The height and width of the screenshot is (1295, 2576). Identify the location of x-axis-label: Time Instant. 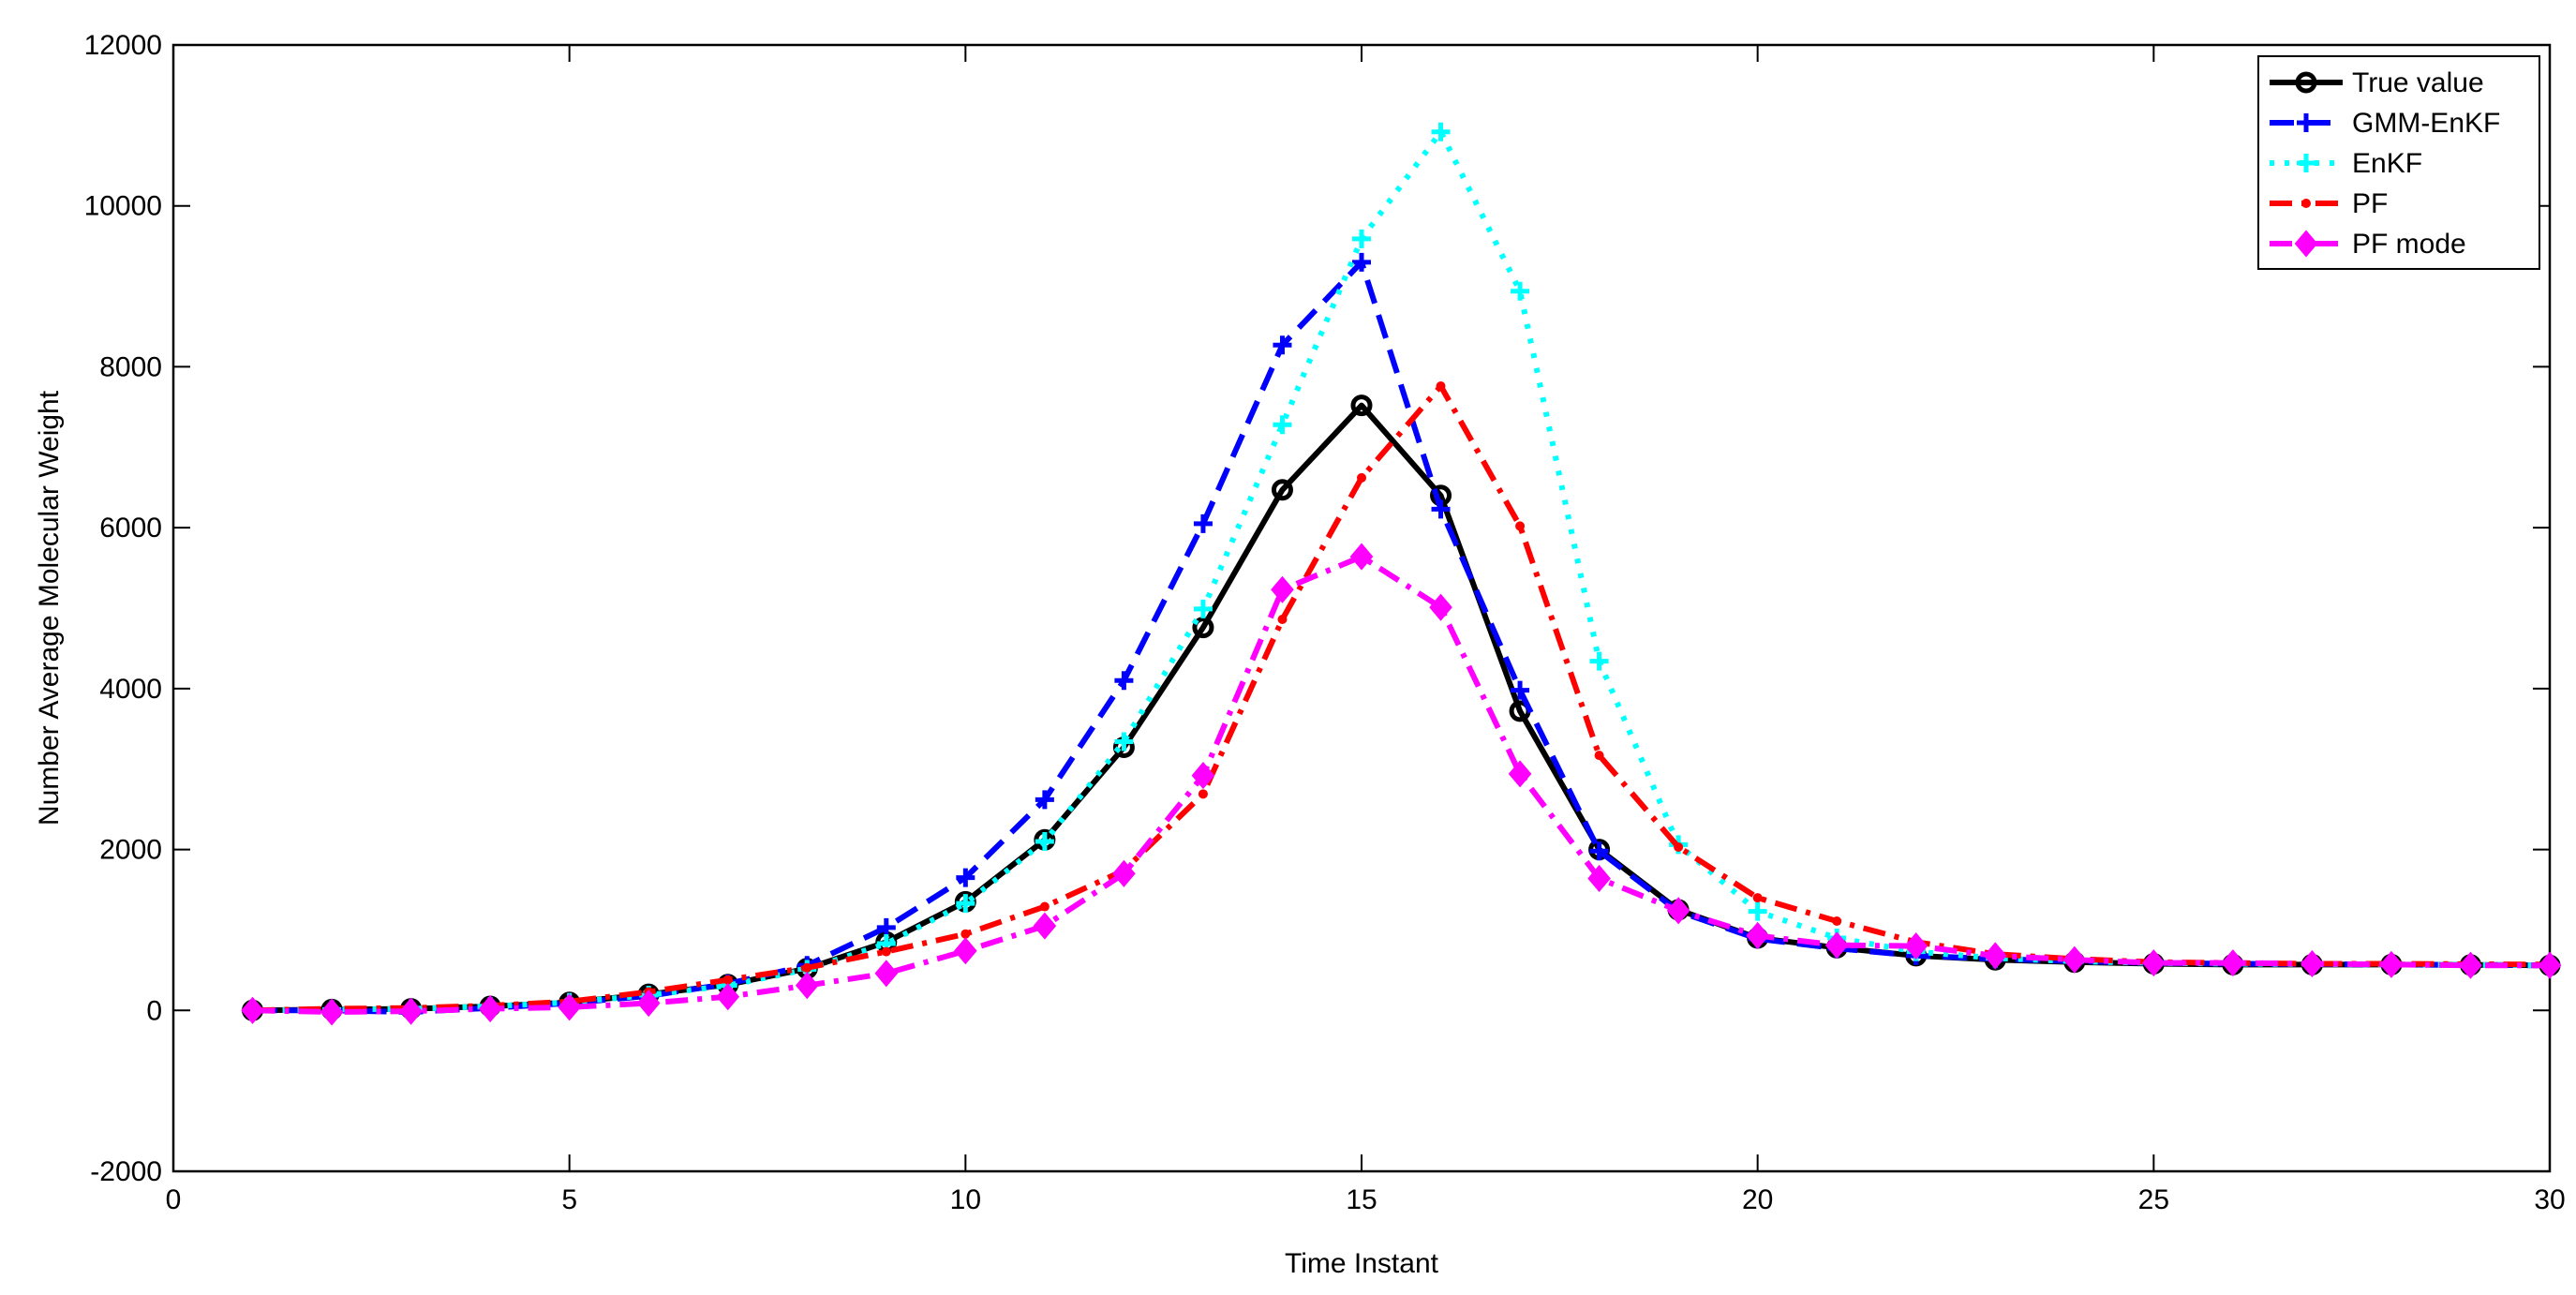
(1362, 1263).